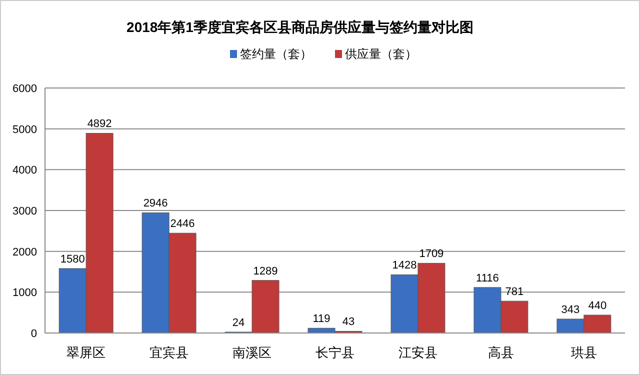  Describe the element at coordinates (24, 212) in the screenshot. I see `y-tick-label: 3000` at that location.